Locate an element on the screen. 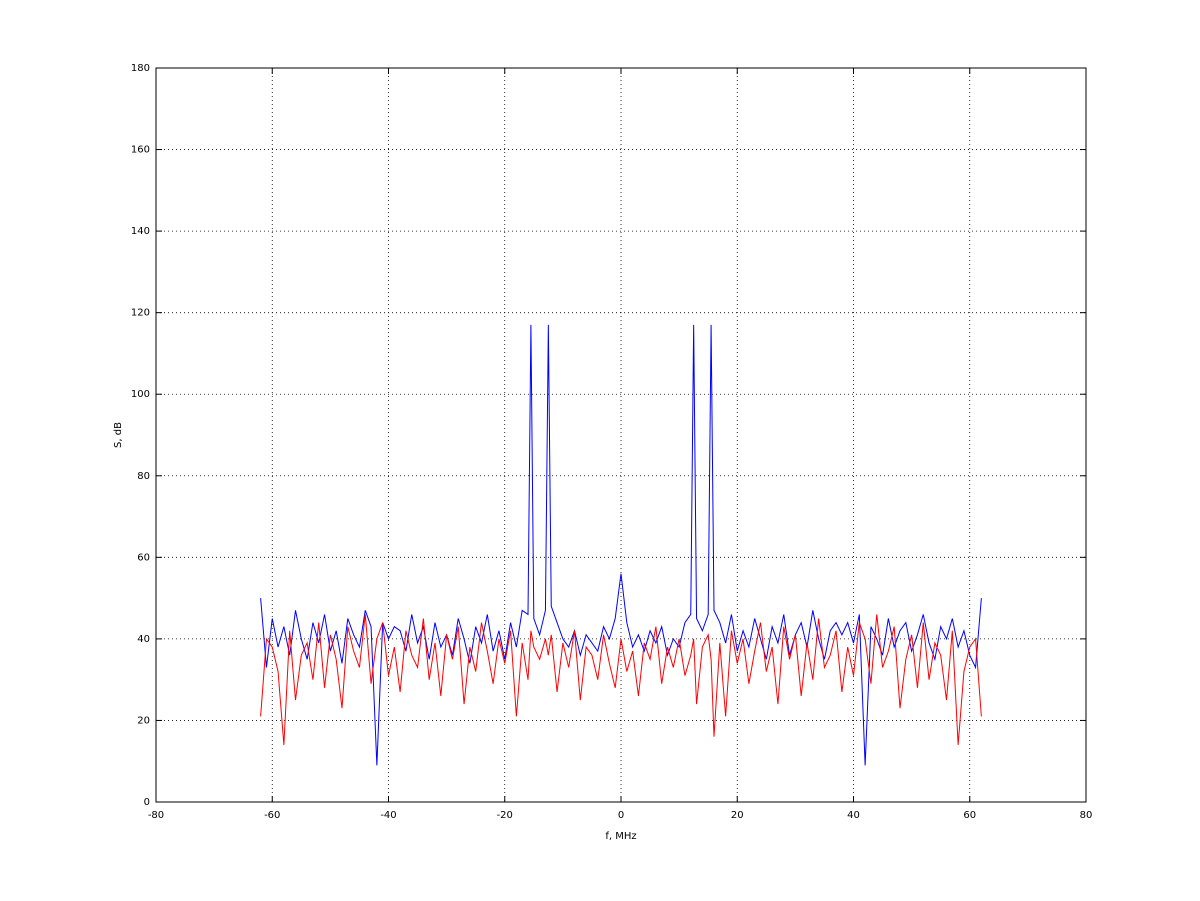  x-tick-label: 0 is located at coordinates (621, 815).